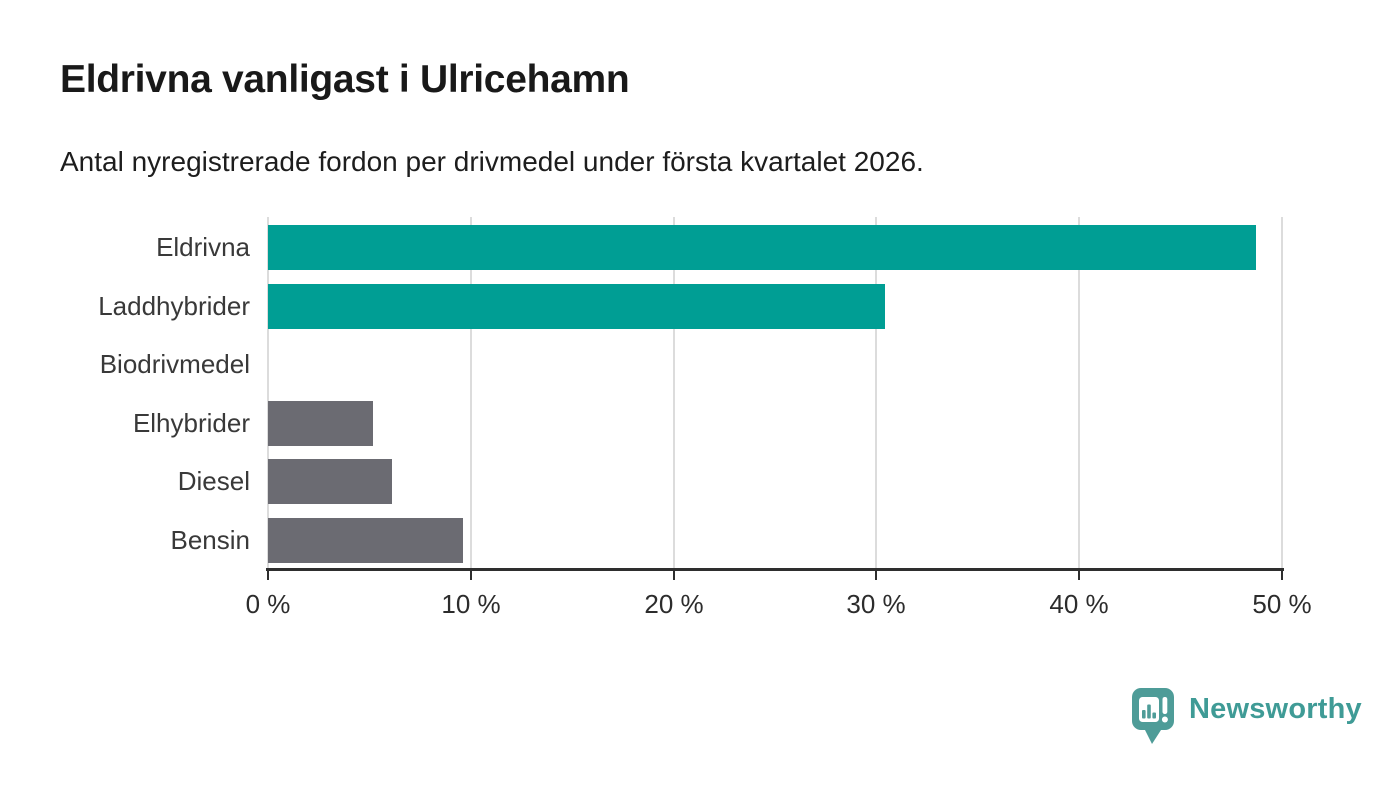 This screenshot has height=793, width=1400. What do you see at coordinates (174, 364) in the screenshot?
I see `bar-label: Biodrivmedel` at bounding box center [174, 364].